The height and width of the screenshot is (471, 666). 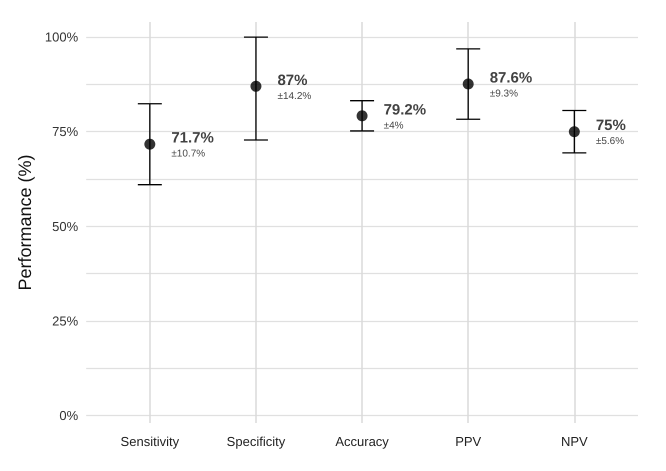 I want to click on x-tick-label: NPV, so click(x=574, y=441).